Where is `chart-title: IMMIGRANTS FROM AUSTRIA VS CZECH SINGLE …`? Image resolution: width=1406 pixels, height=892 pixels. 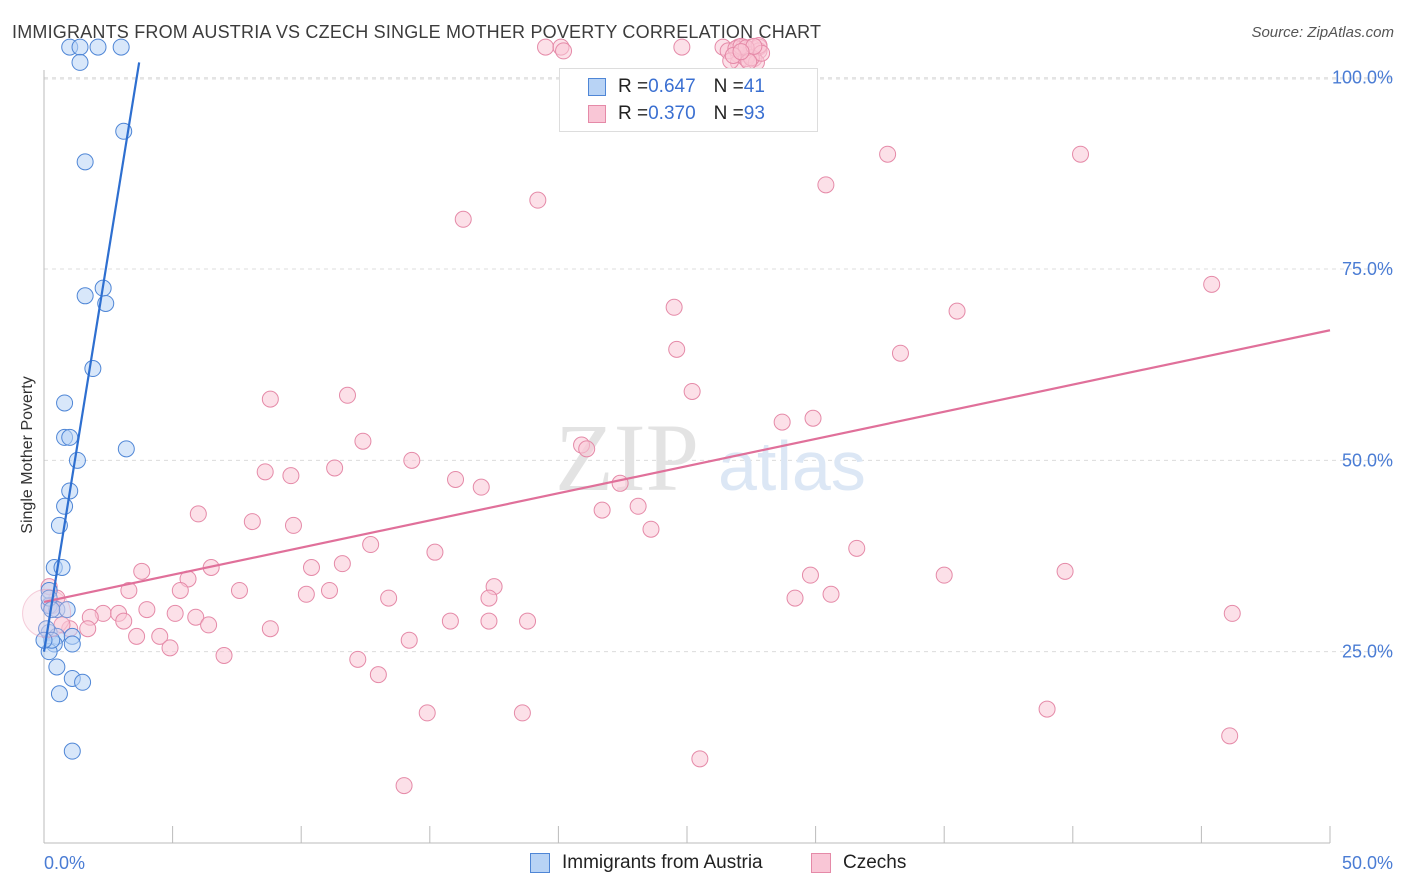 chart-title: IMMIGRANTS FROM AUSTRIA VS CZECH SINGLE … is located at coordinates (417, 32).